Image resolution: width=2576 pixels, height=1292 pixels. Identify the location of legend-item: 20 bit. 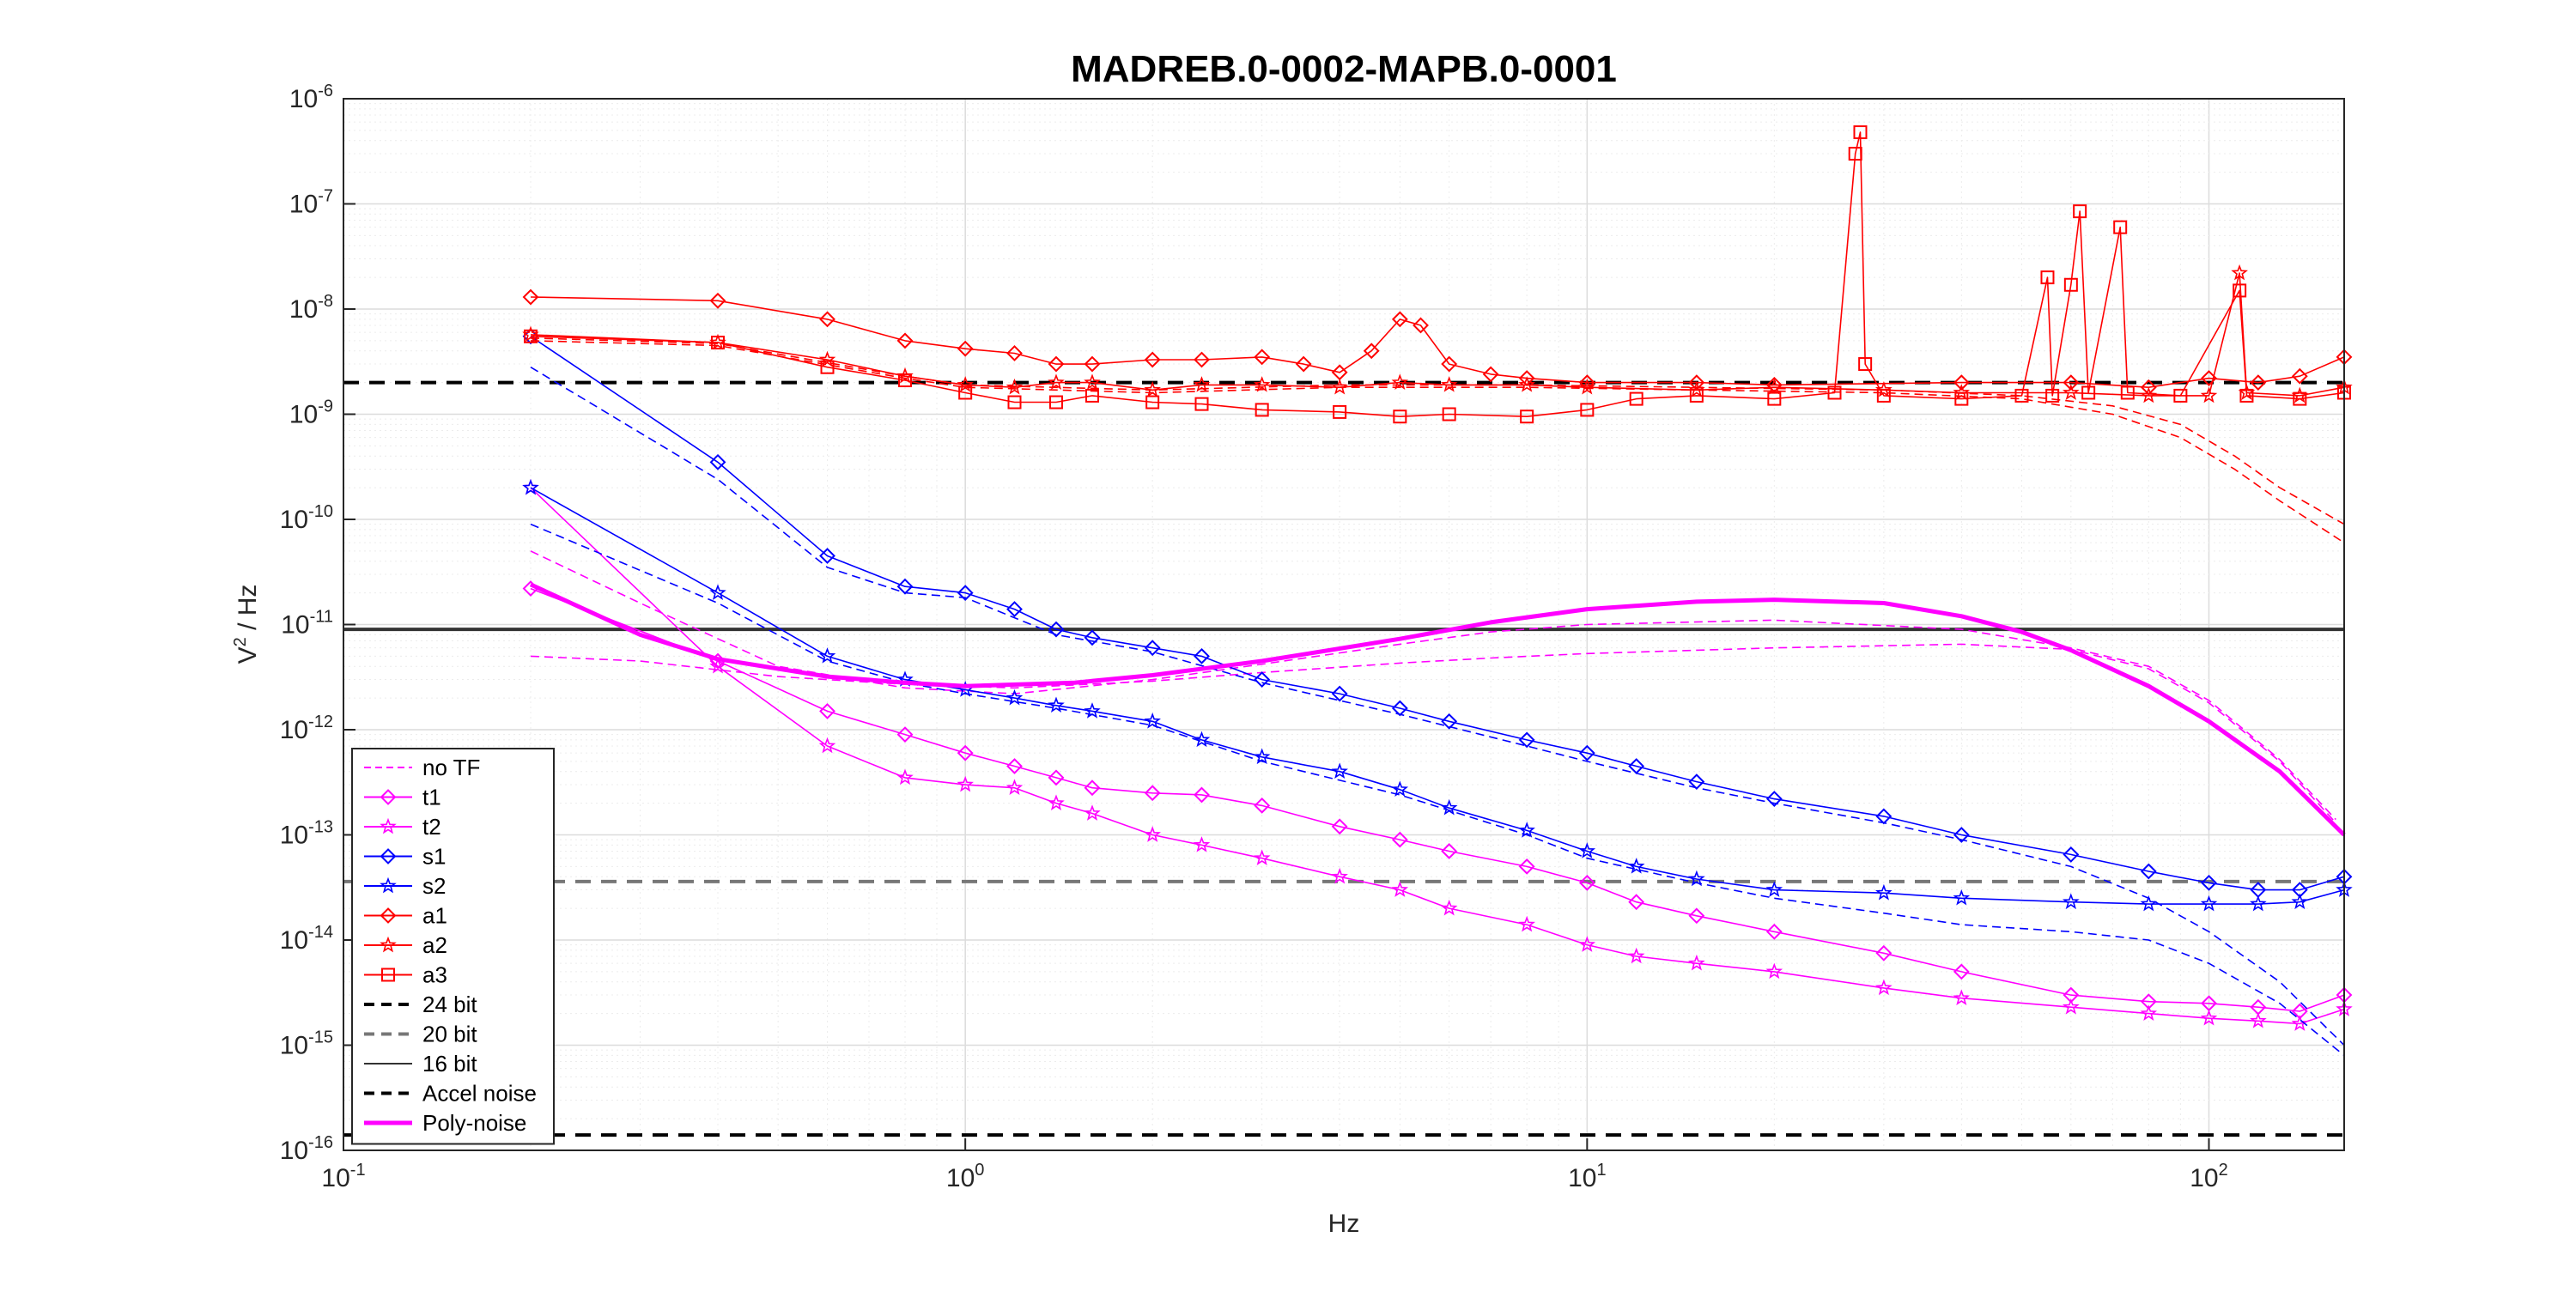
(420, 1034).